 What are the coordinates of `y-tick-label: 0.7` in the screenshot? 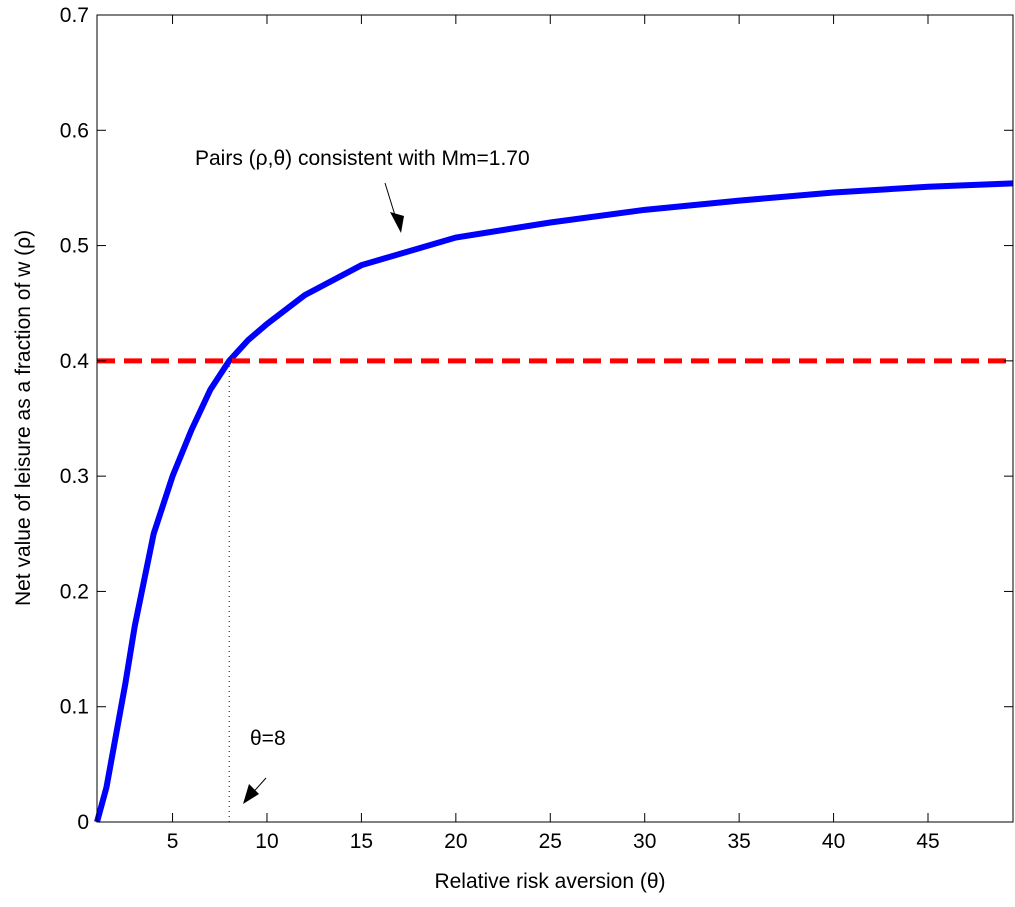 It's located at (74, 15).